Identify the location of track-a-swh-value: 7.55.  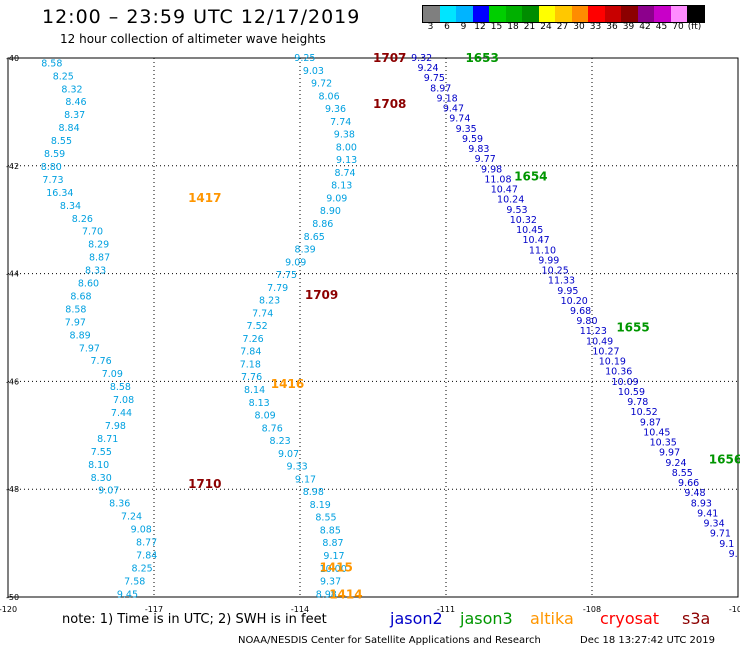
(101, 452).